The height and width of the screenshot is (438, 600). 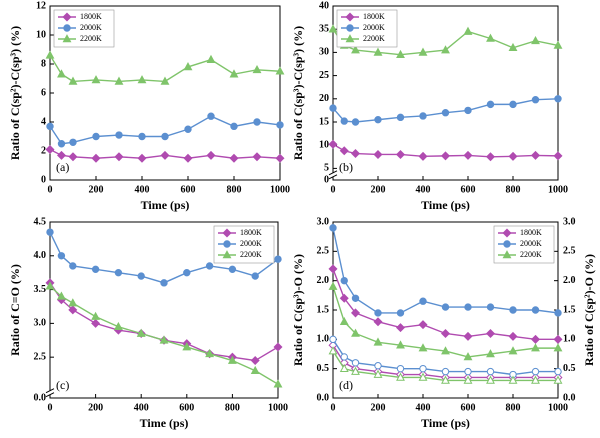 What do you see at coordinates (323, 280) in the screenshot?
I see `y-tick-label: 2.0` at bounding box center [323, 280].